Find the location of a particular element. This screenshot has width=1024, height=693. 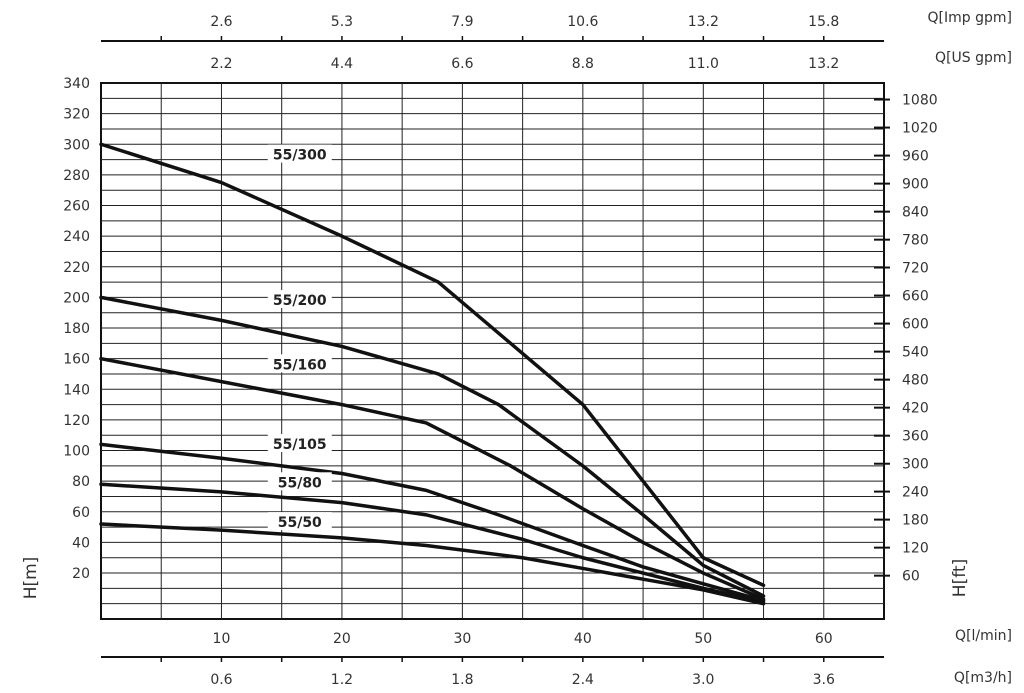

y-tick-label: 20 is located at coordinates (81, 574).